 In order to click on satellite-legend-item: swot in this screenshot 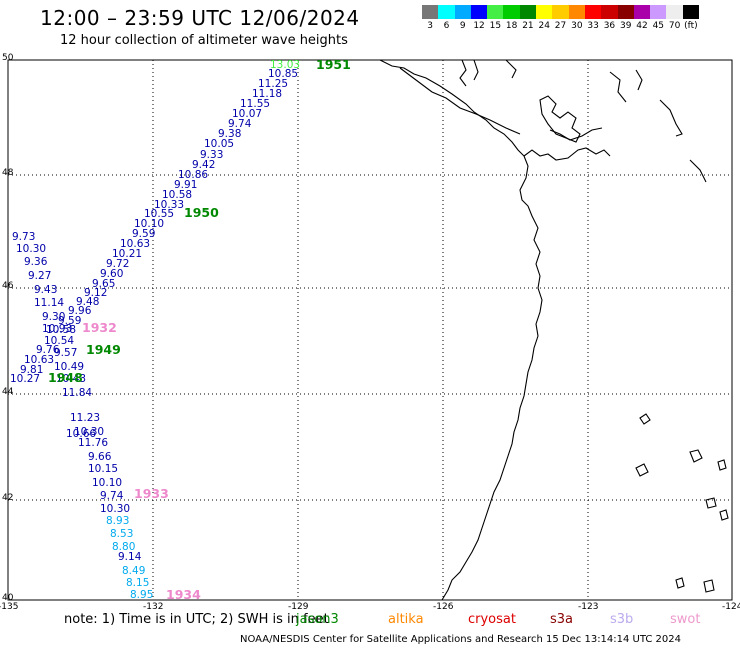, I will do `click(685, 619)`.